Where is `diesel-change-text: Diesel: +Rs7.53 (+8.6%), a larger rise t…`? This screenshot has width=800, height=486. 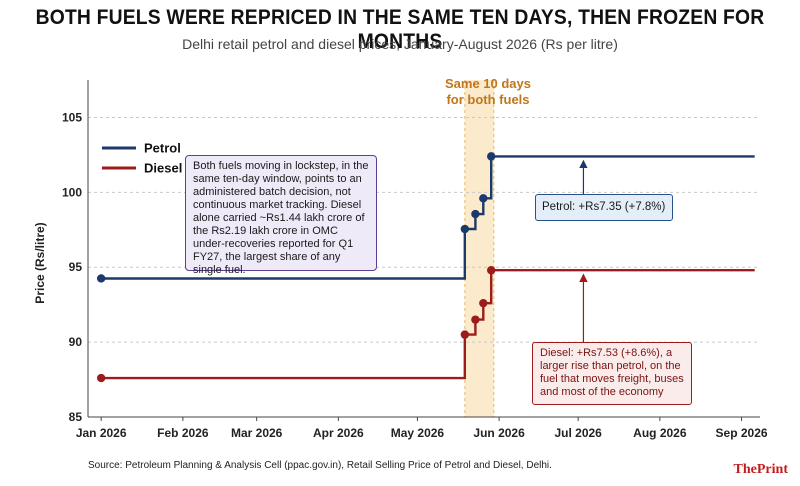
diesel-change-text: Diesel: +Rs7.53 (+8.6%), a larger rise t… is located at coordinates (612, 372).